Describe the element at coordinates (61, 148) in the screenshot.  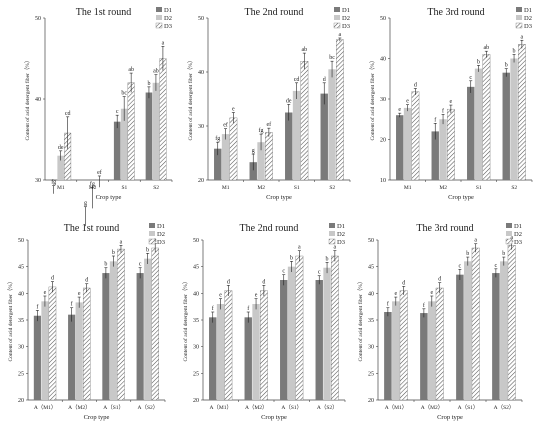
I see `significance-letter: de` at that location.